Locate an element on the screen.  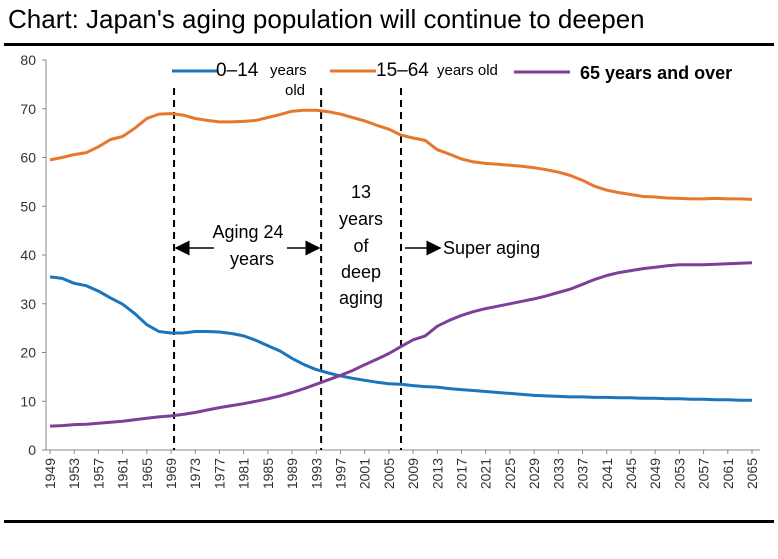
y-tick-label: 30 is located at coordinates (28, 304).